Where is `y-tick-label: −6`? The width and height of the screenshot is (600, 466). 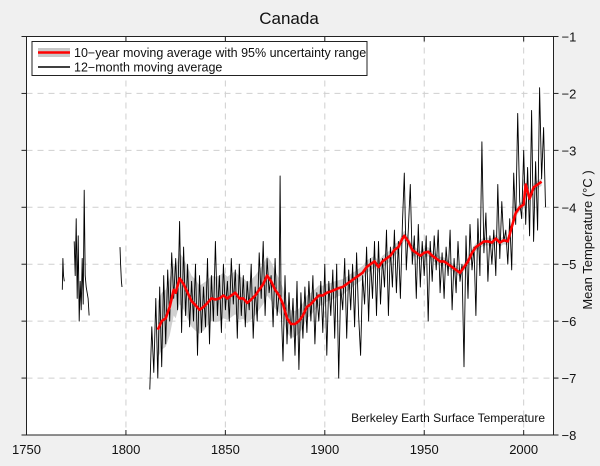 y-tick-label: −6 is located at coordinates (569, 321).